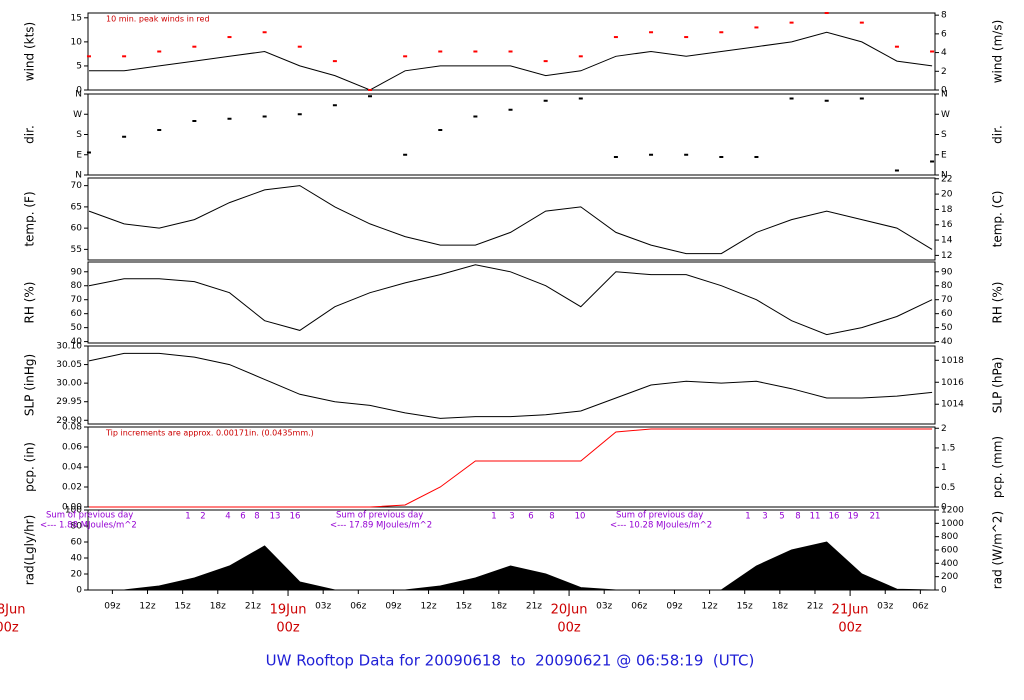 Image resolution: width=1024 pixels, height=700 pixels. What do you see at coordinates (76, 207) in the screenshot?
I see `y-tick-label: 65` at bounding box center [76, 207].